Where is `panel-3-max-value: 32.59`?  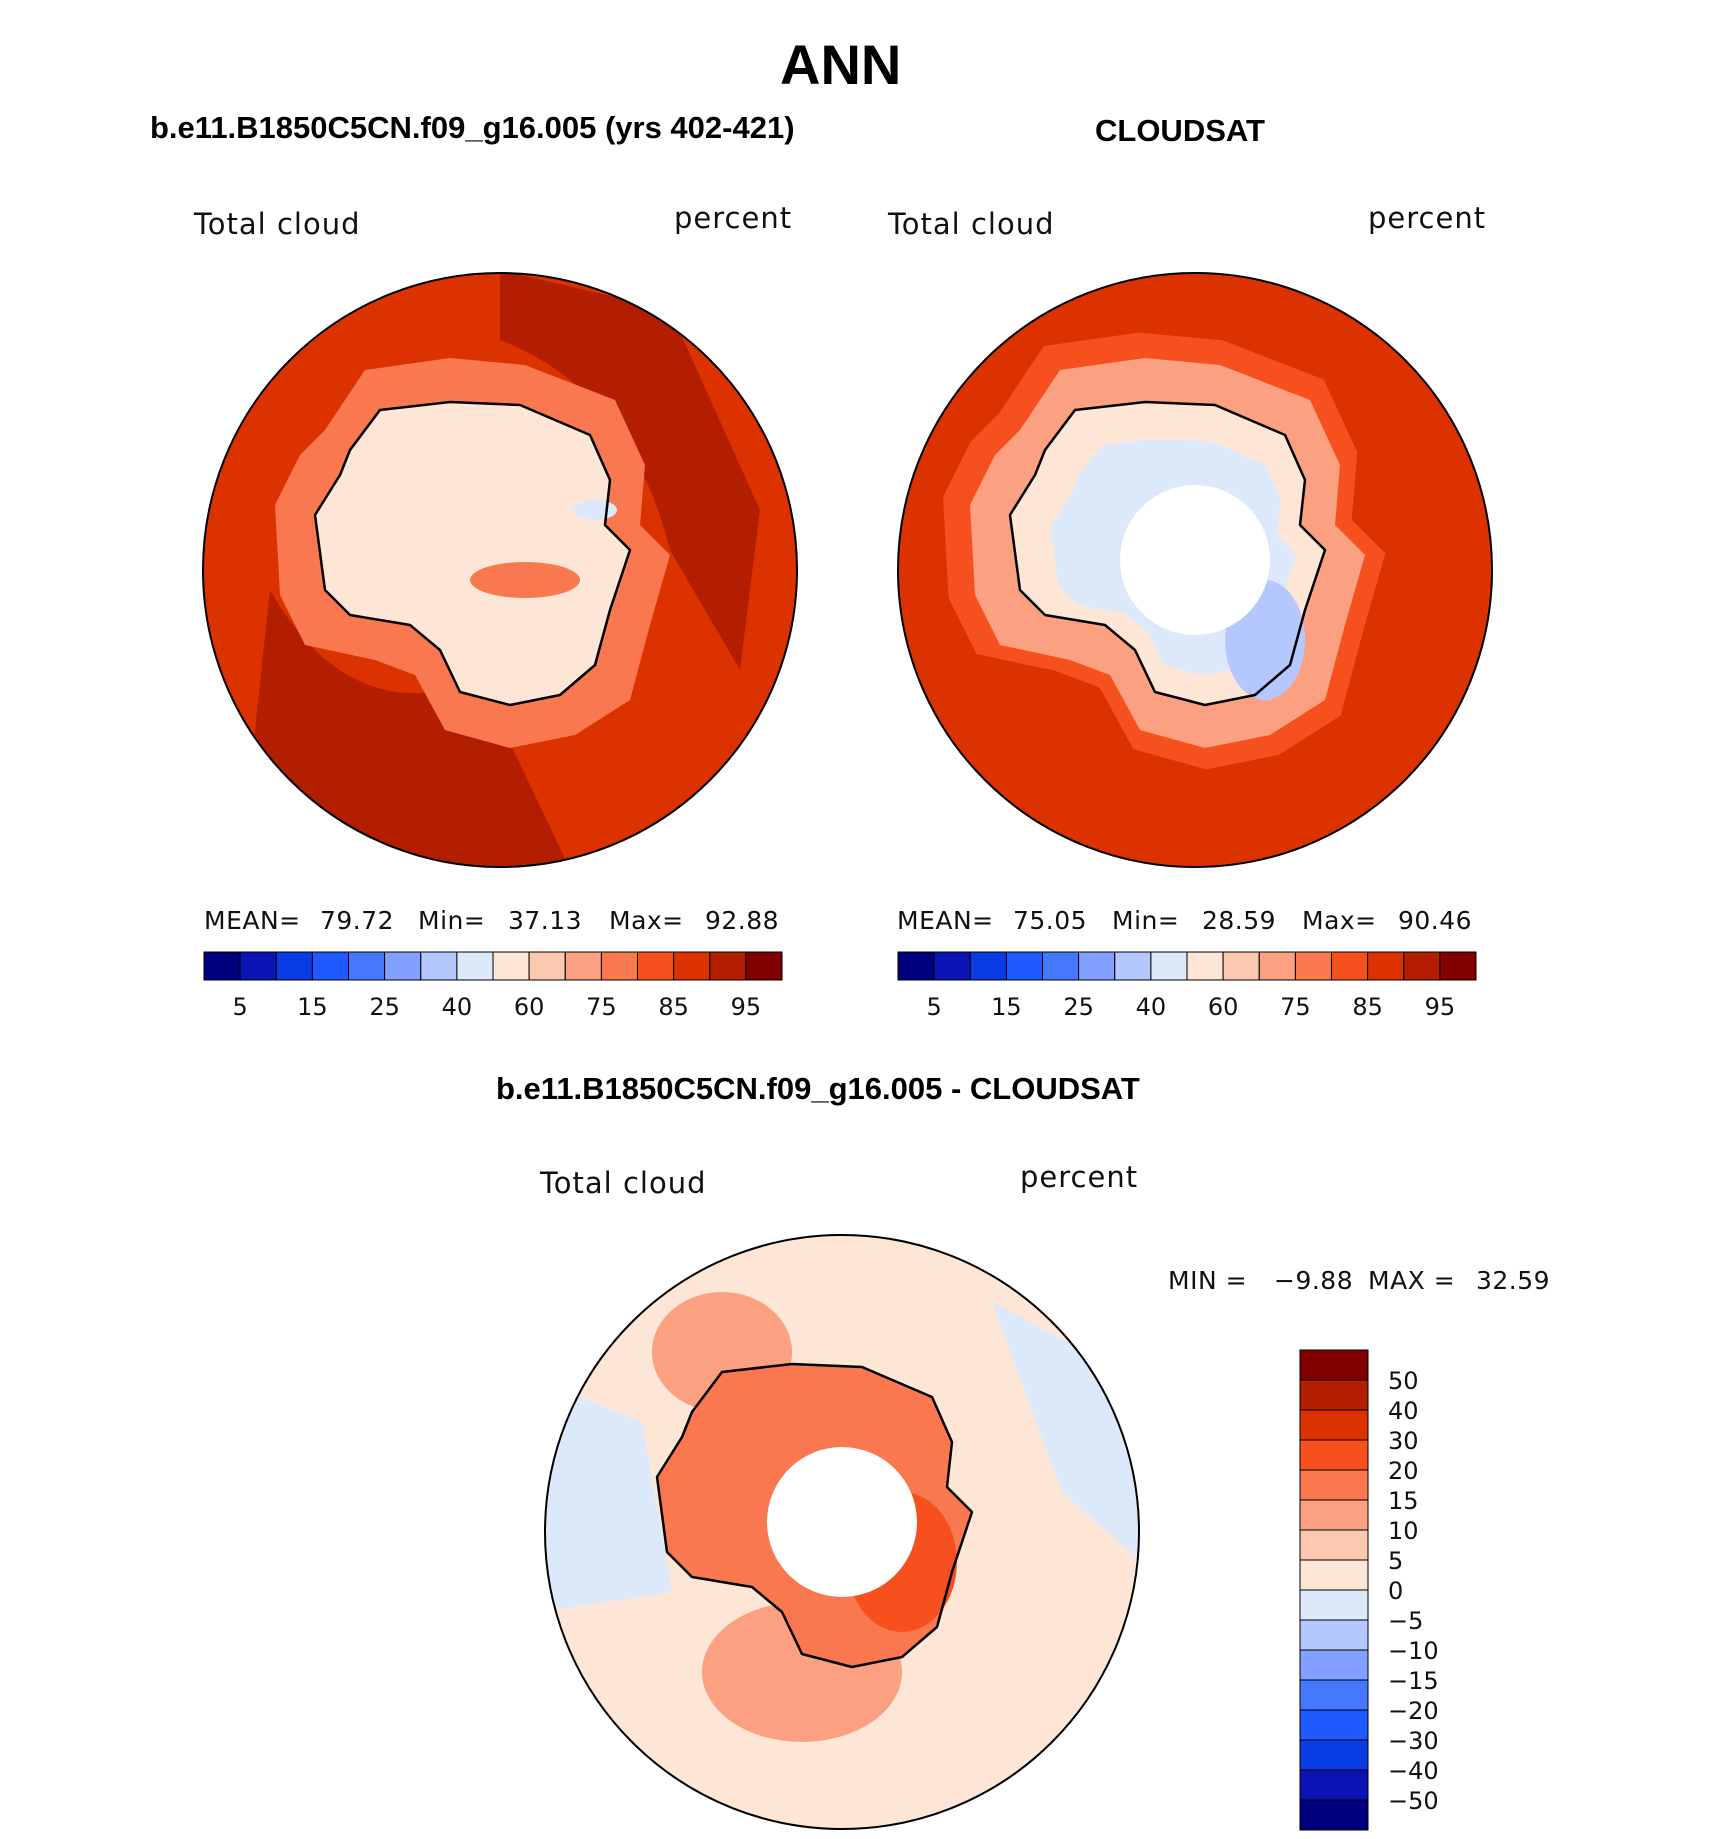 panel-3-max-value: 32.59 is located at coordinates (1513, 1280).